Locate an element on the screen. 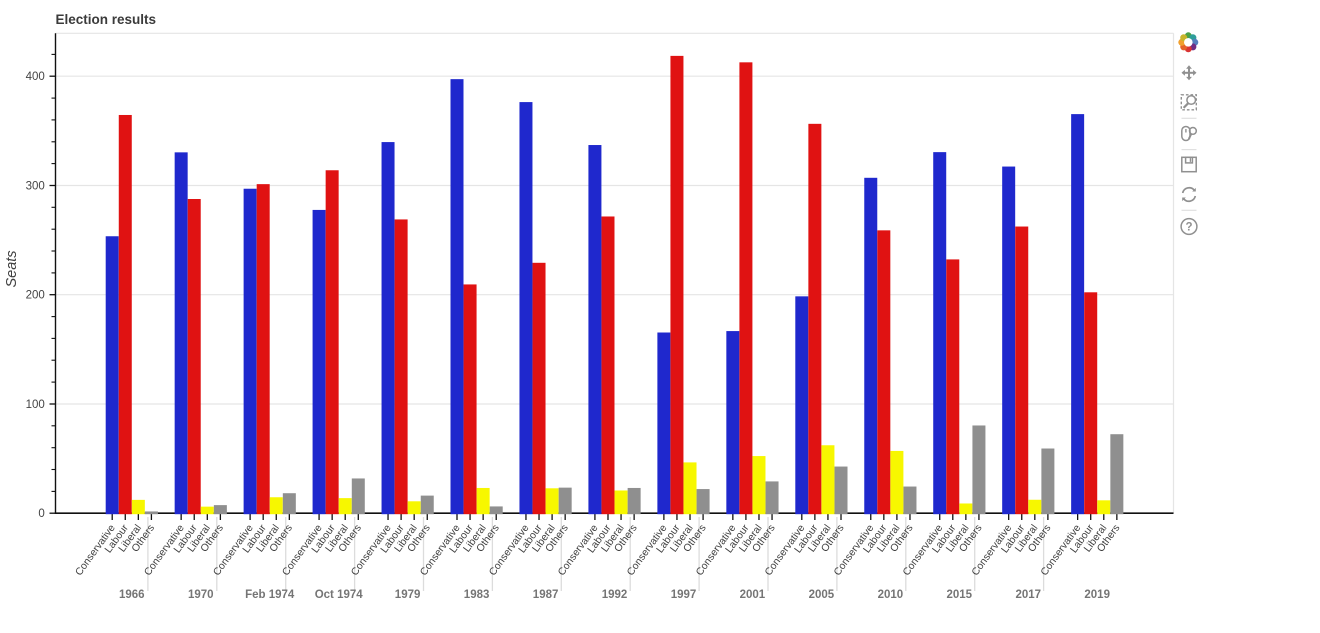  svg-text: 1979 is located at coordinates (408, 595).